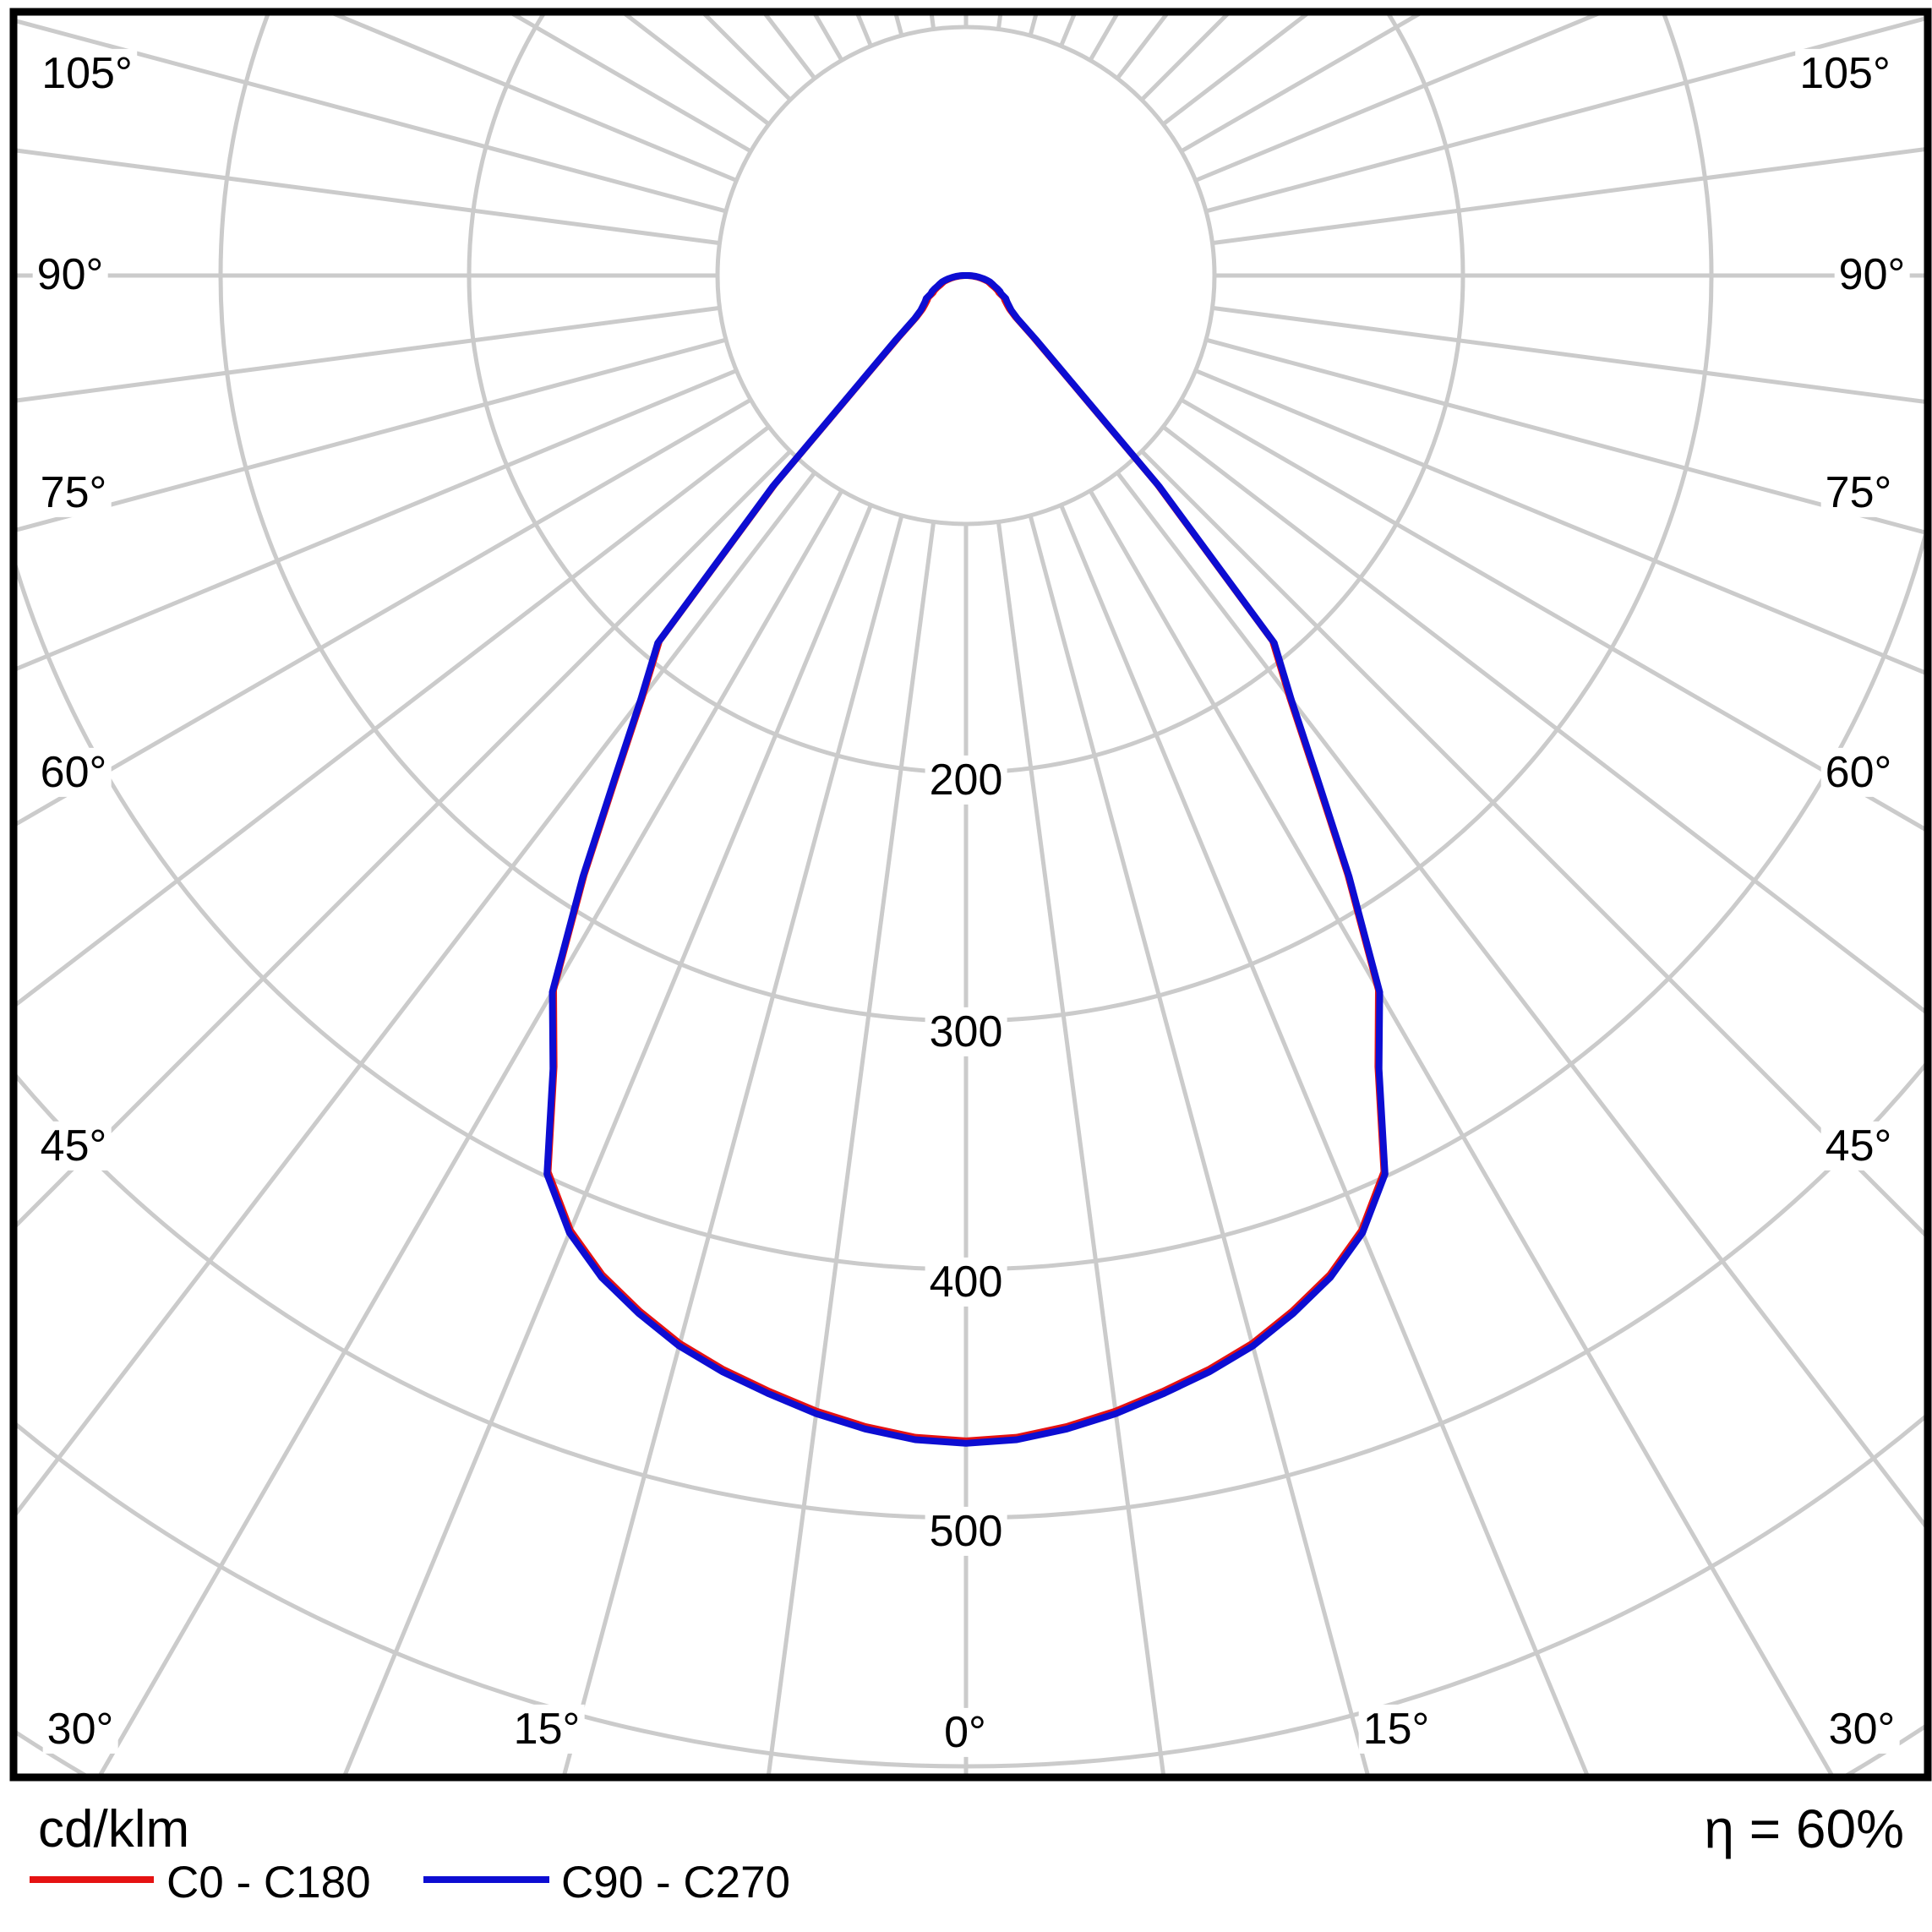  I want to click on ring-value-label: 500, so click(966, 1531).